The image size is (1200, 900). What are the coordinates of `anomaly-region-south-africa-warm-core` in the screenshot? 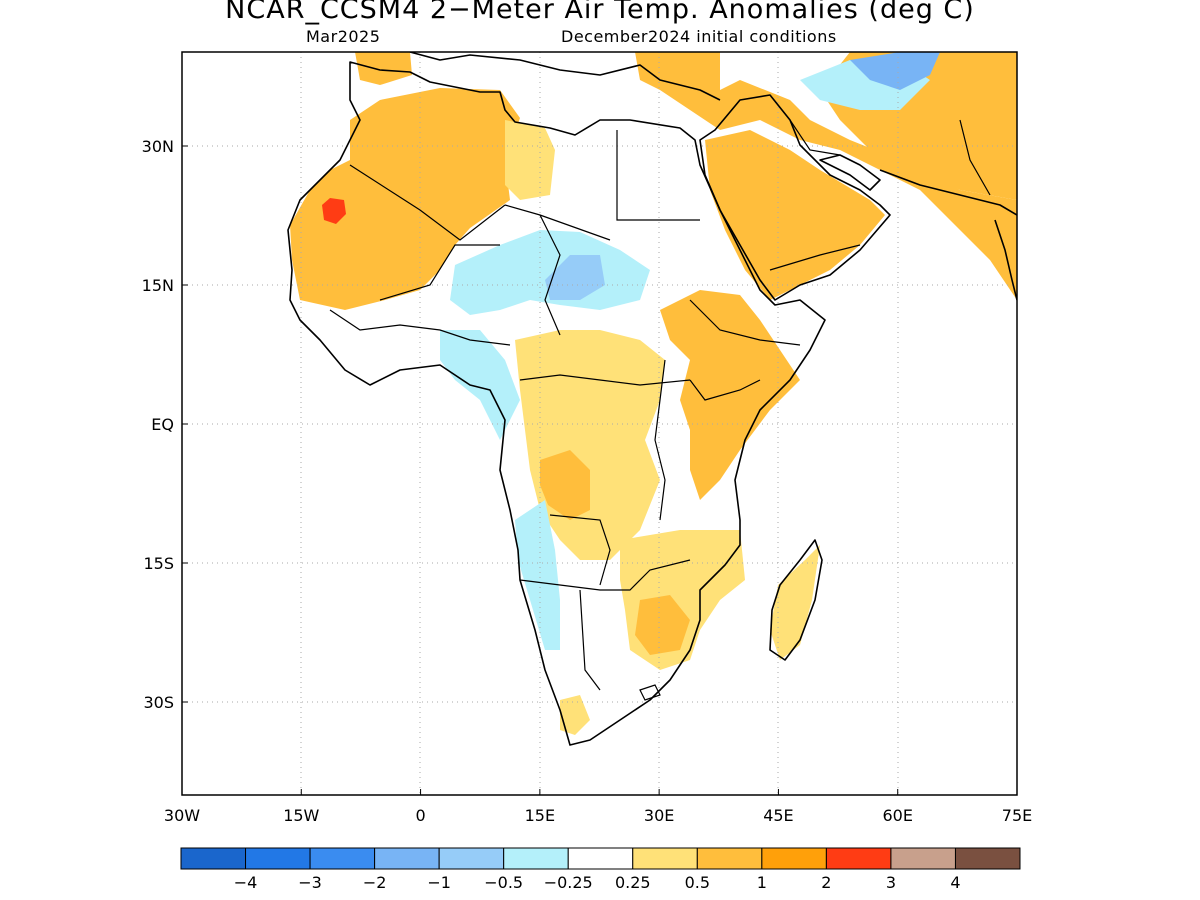 It's located at (662, 625).